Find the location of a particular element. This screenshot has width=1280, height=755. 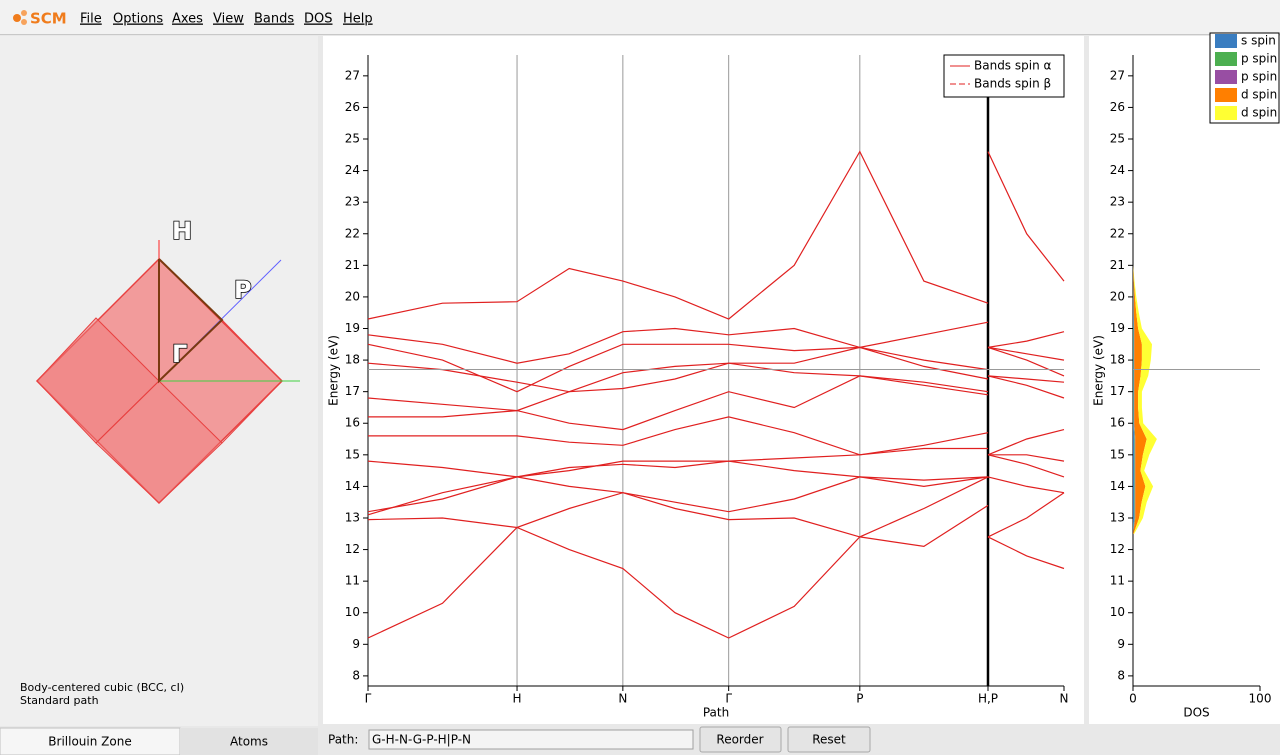

bz-point-label: H is located at coordinates (182, 231).